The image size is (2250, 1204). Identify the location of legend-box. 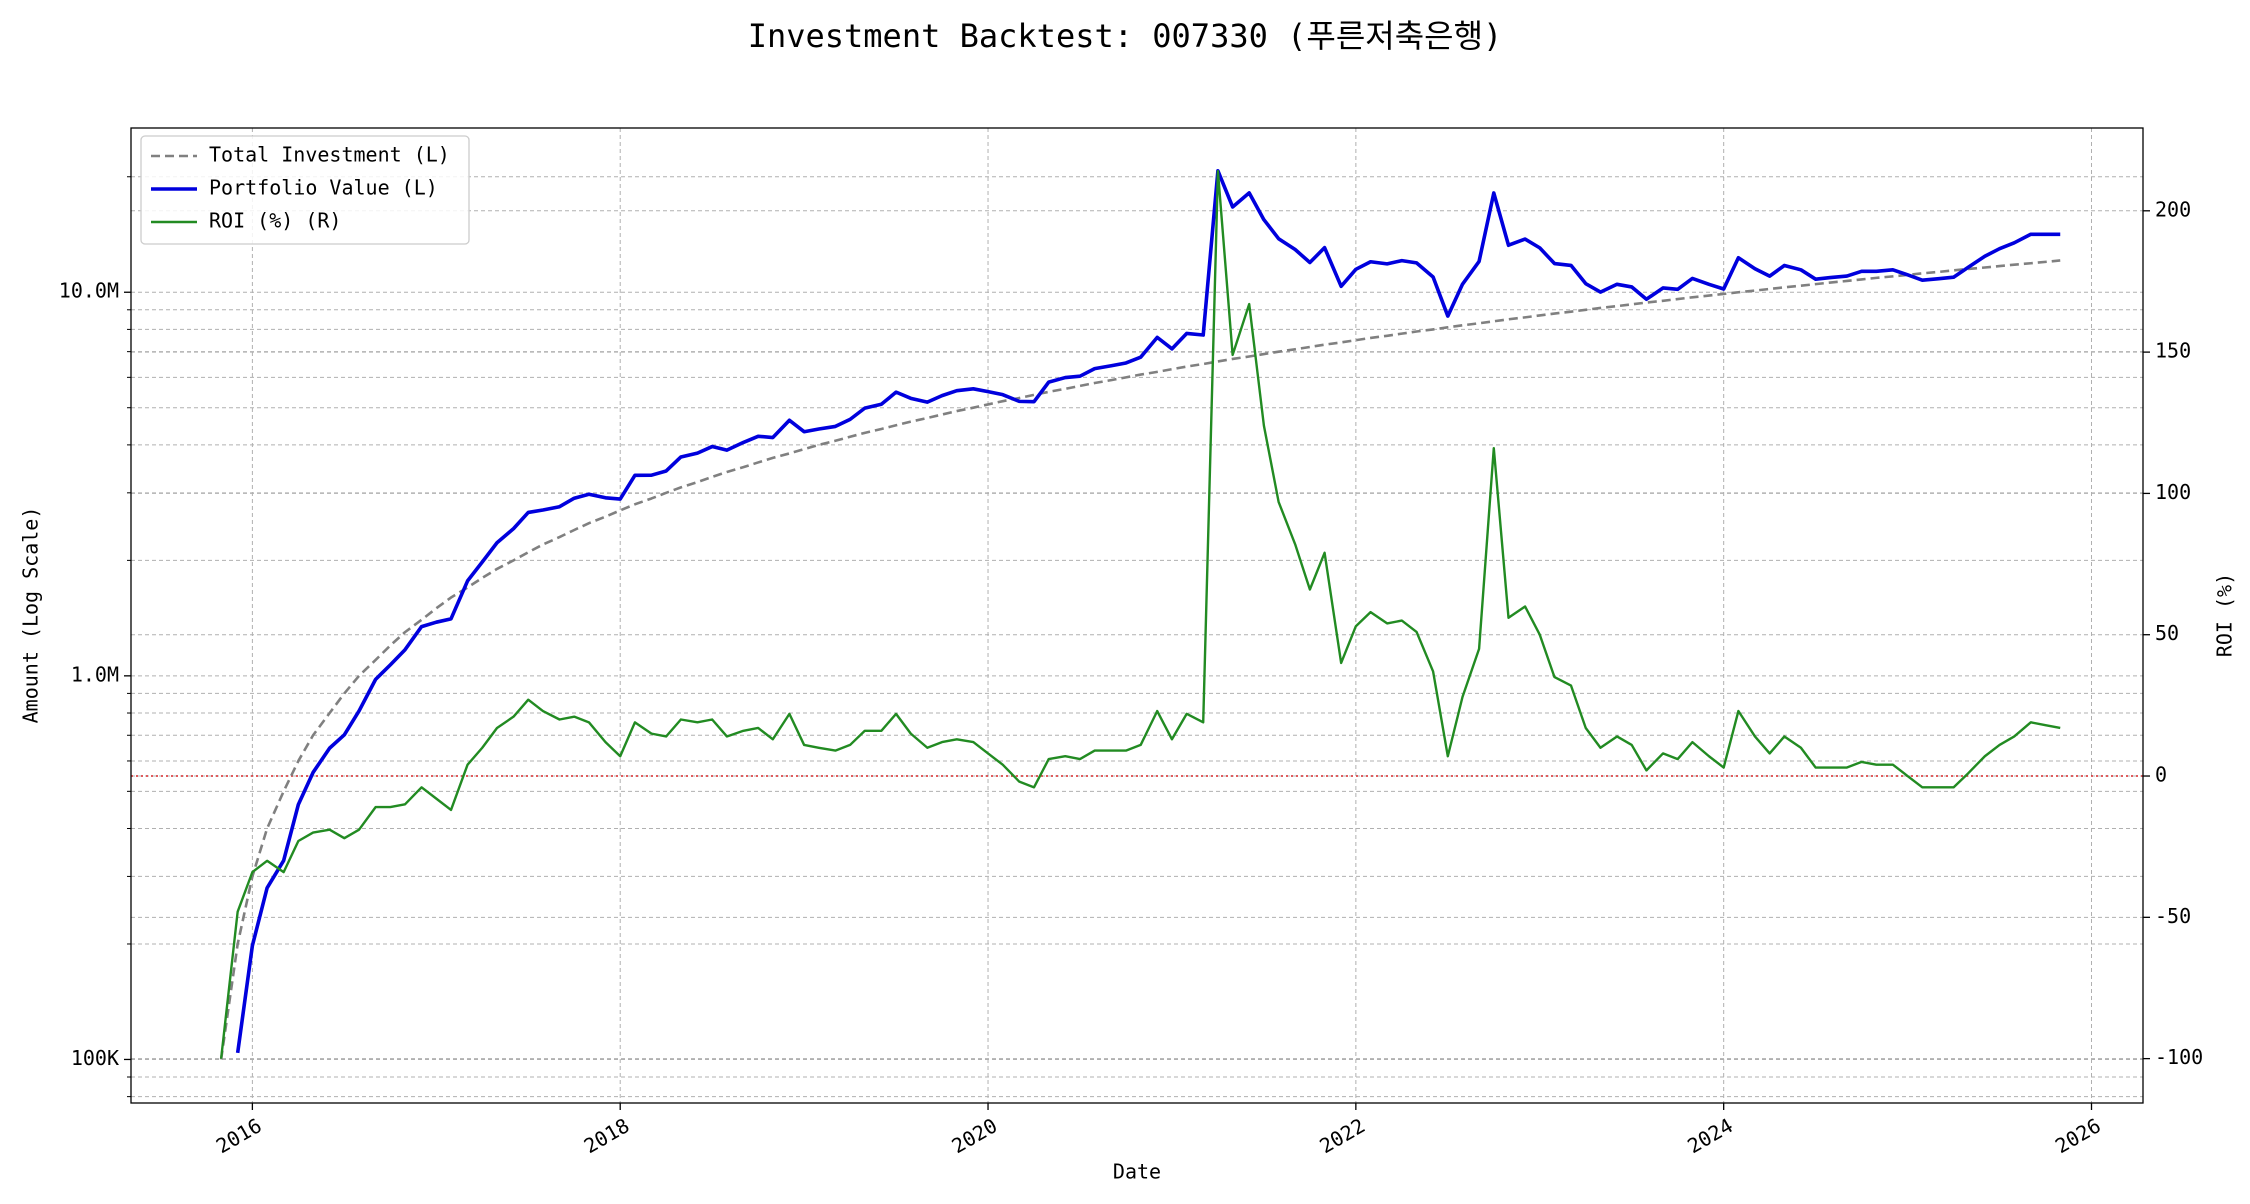
(305, 190).